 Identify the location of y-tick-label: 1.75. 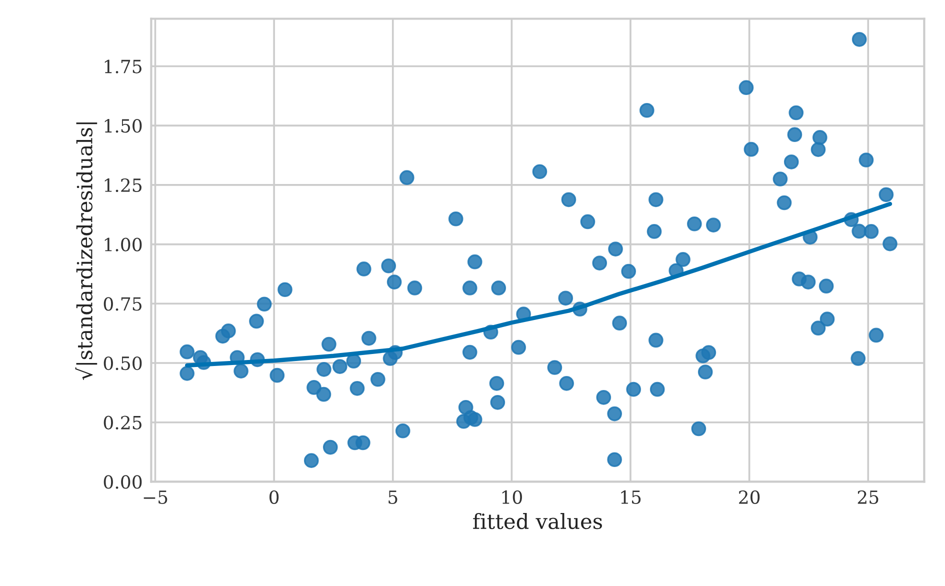
(123, 67).